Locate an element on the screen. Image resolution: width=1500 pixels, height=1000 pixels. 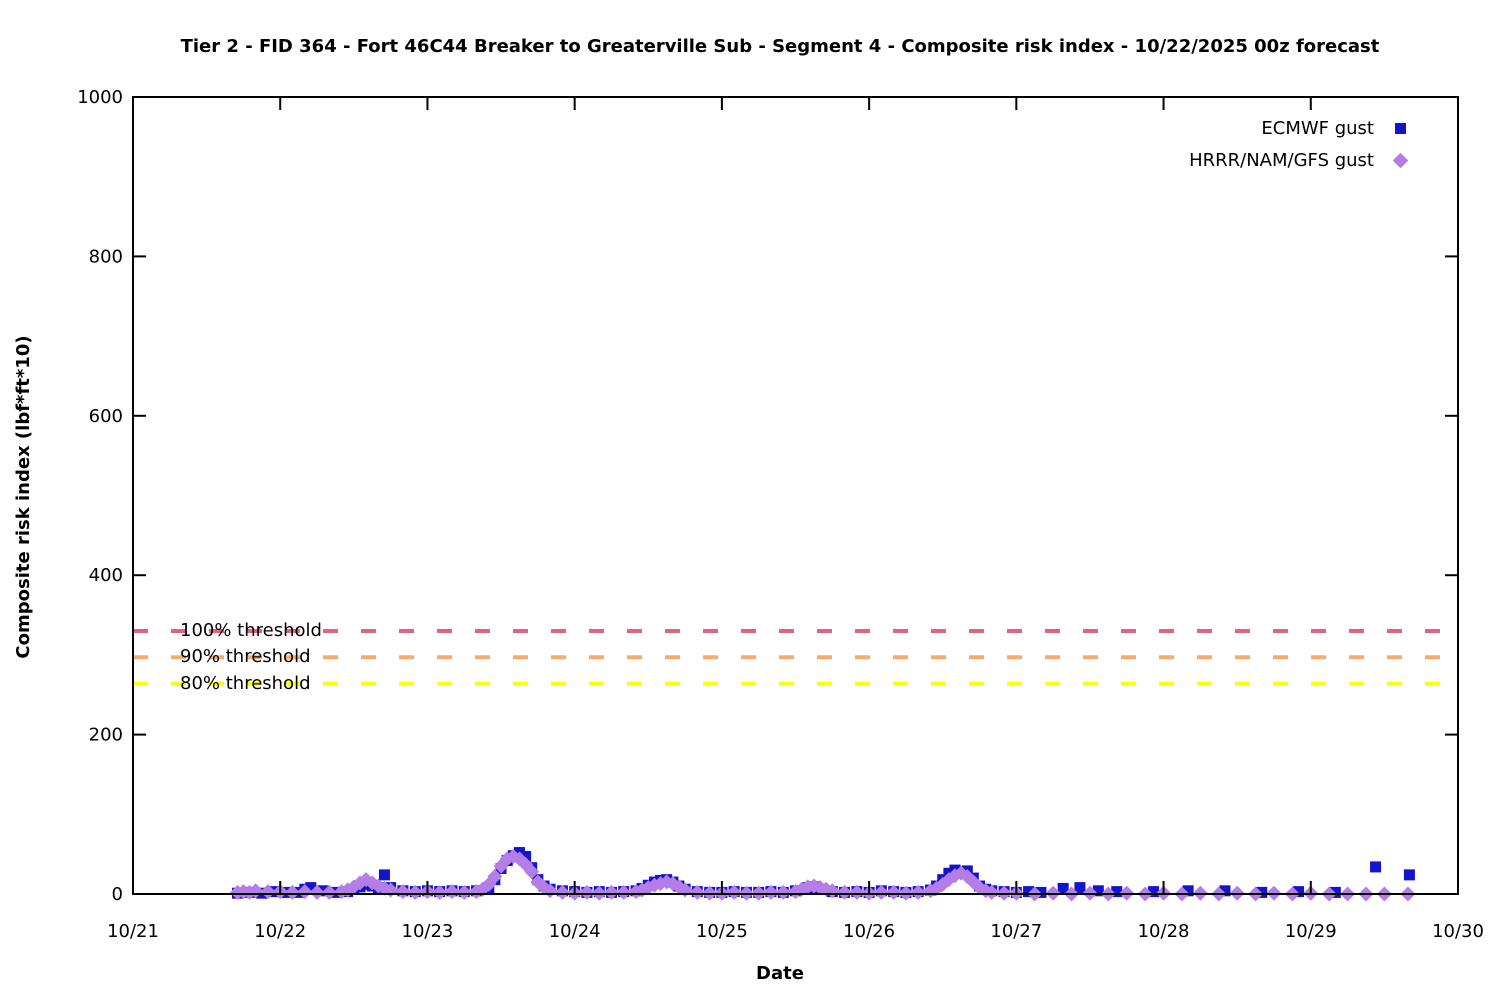
legend-item-hrrr: HRRR/NAM/GFS gust is located at coordinates (1307, 160).